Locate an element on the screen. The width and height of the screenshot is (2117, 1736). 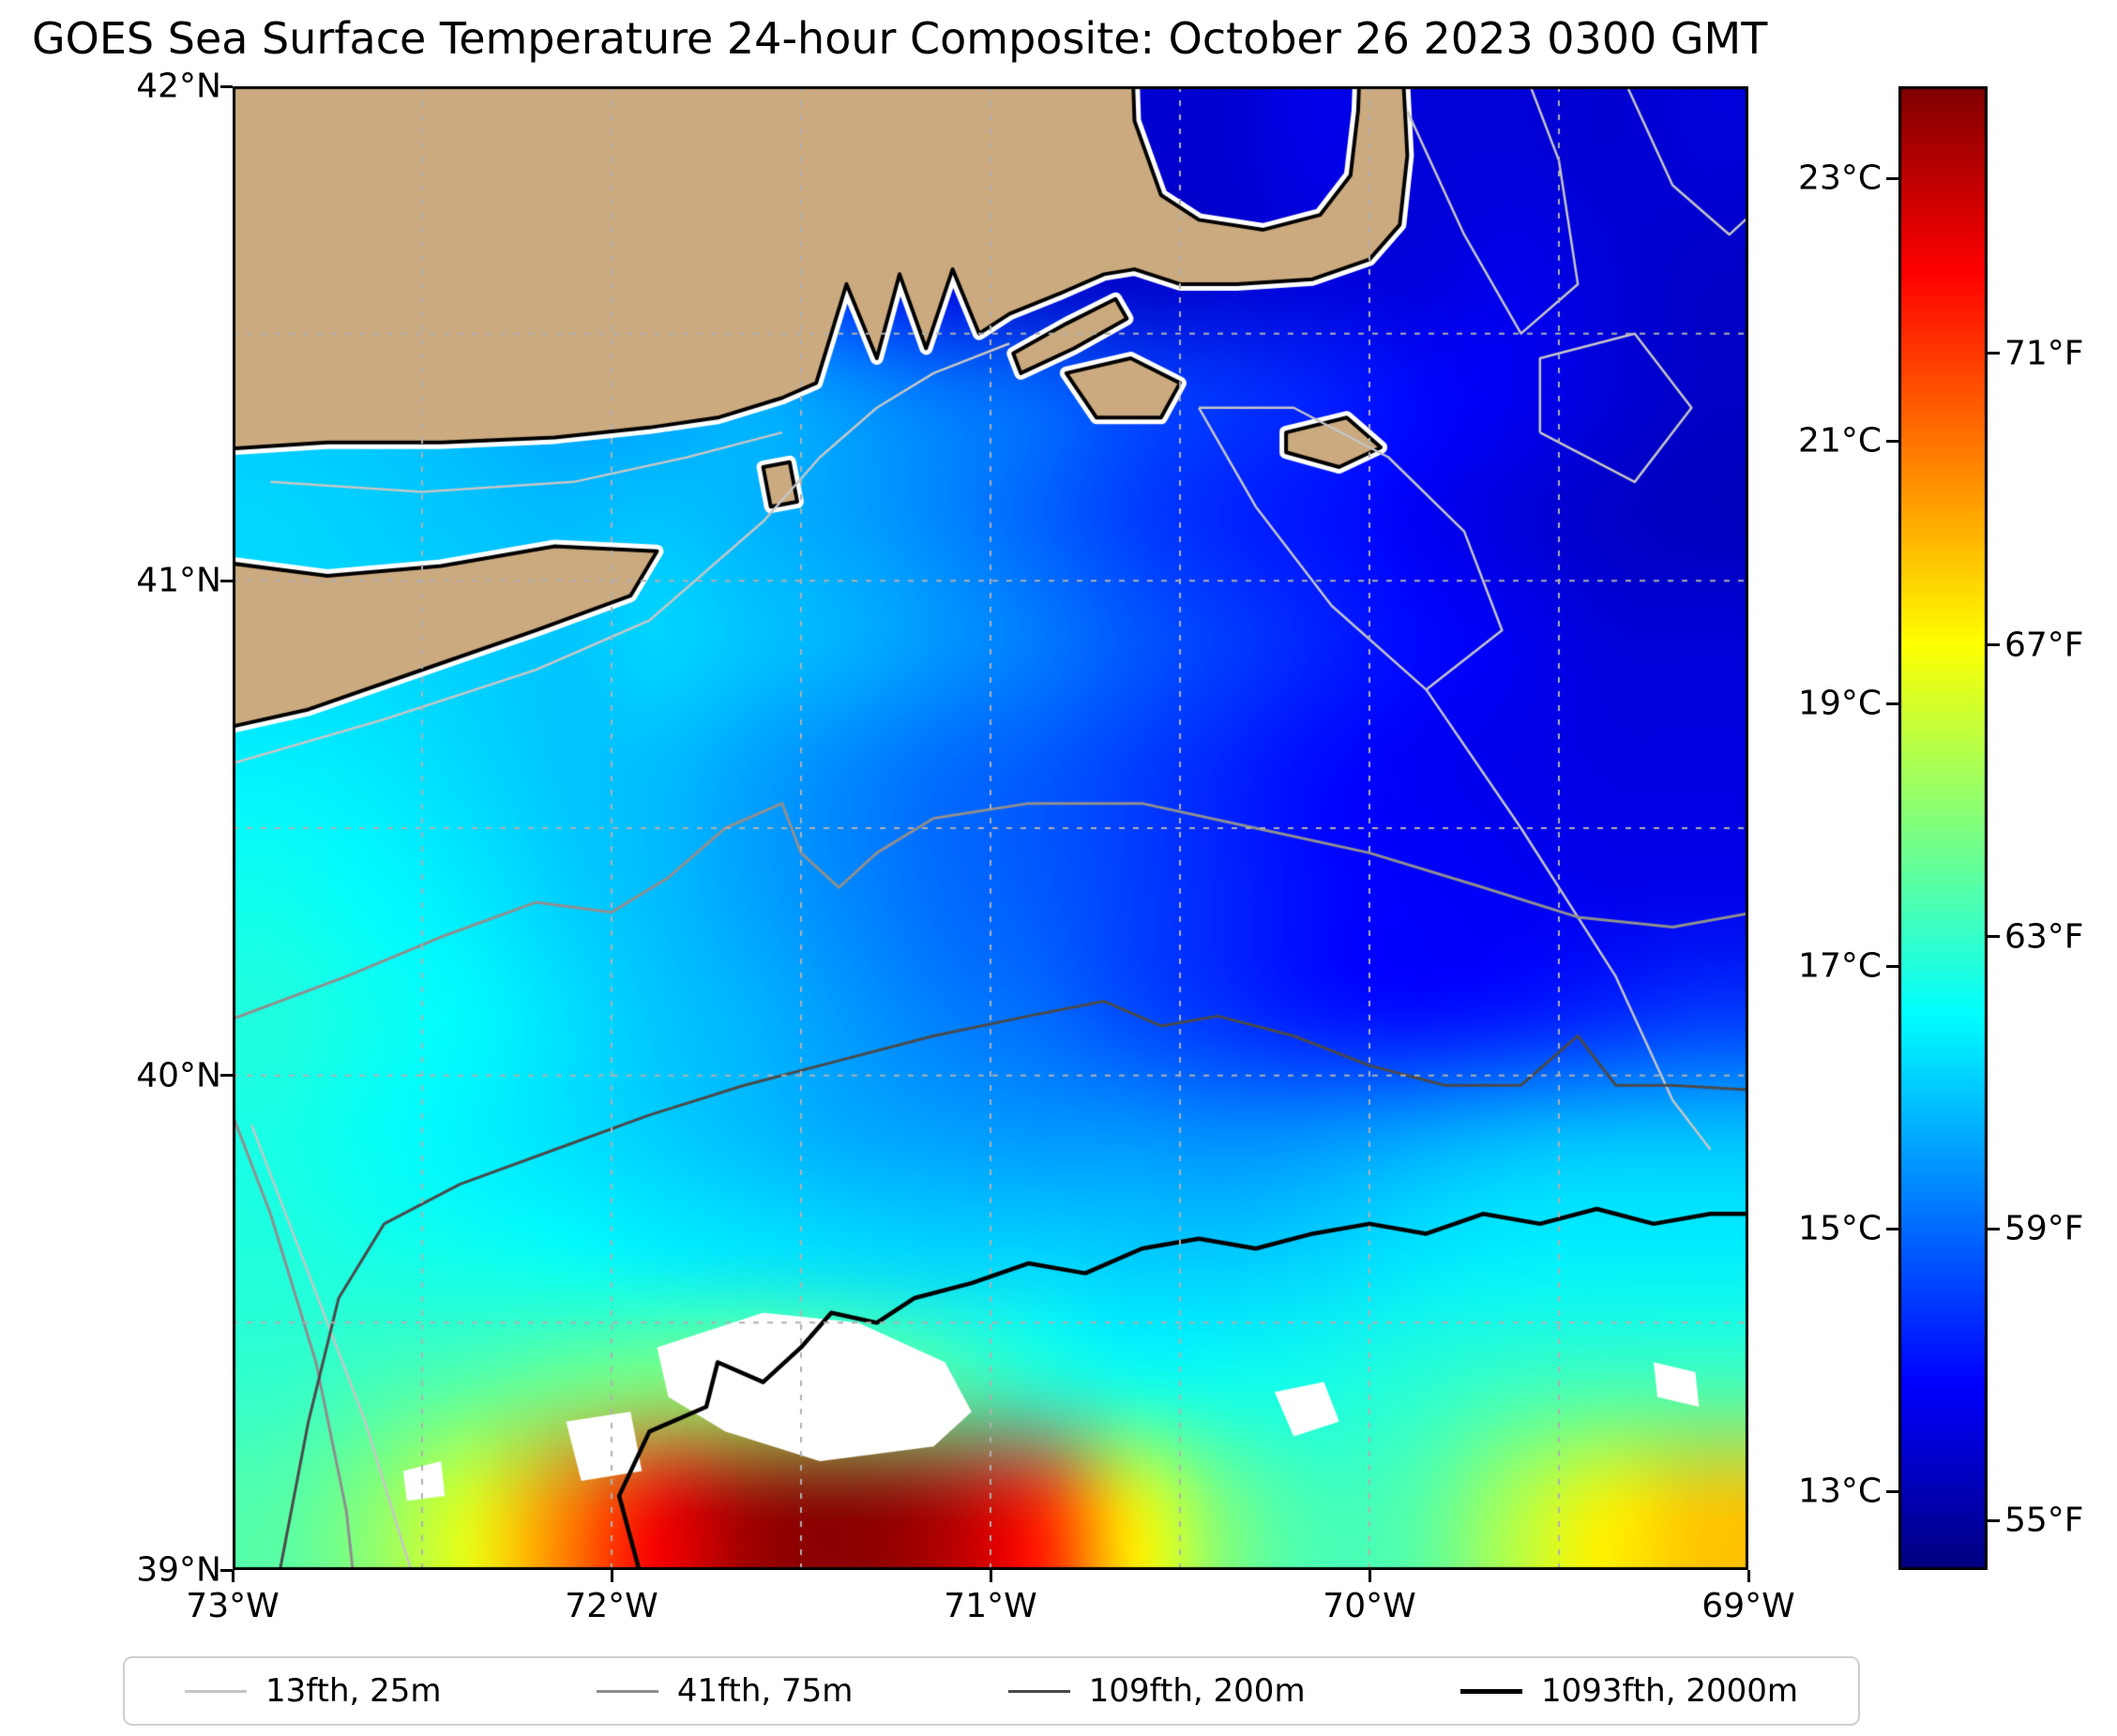
colorbar-tick-label-celsius: 15°C is located at coordinates (1840, 1228).